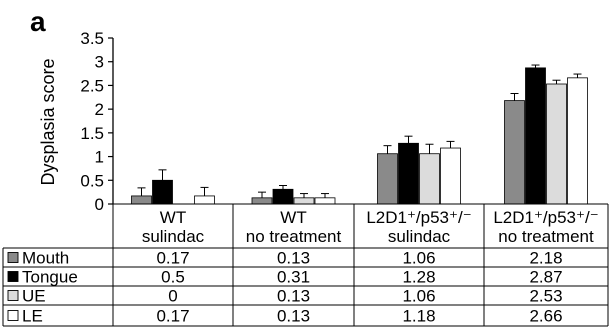 This screenshot has height=330, width=610. I want to click on data-label: 0, so click(172, 296).